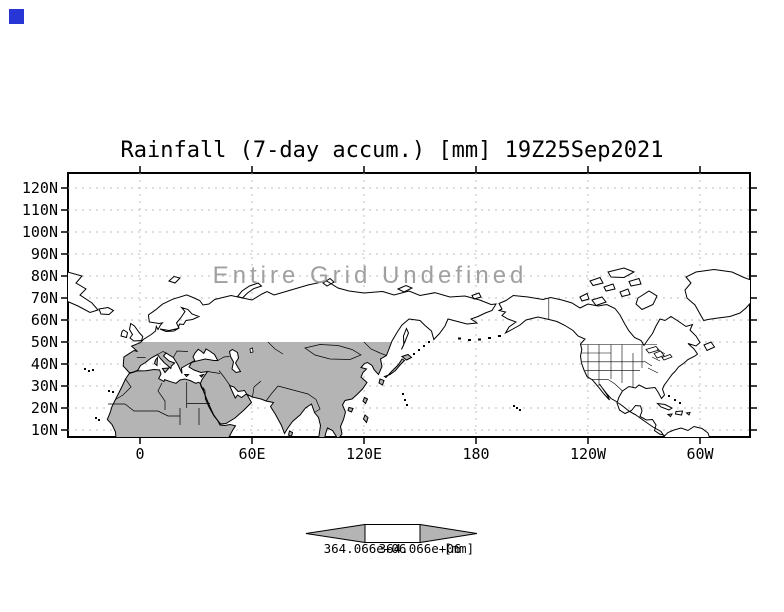  What do you see at coordinates (44, 320) in the screenshot?
I see `lat-tick-label: 60N` at bounding box center [44, 320].